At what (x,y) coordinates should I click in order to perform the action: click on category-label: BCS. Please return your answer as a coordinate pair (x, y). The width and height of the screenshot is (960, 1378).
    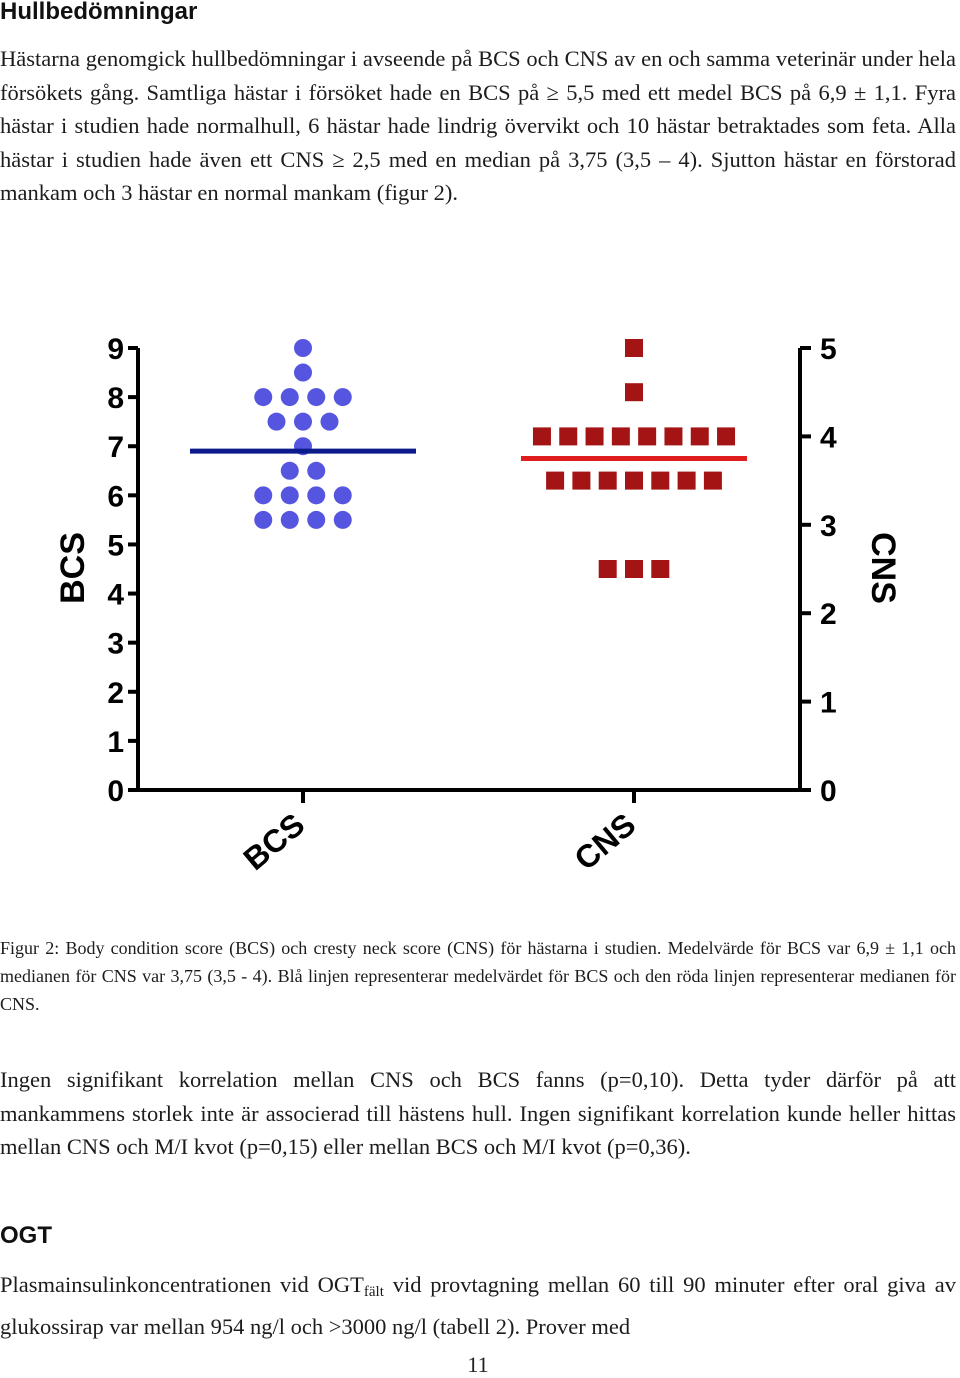
    Looking at the image, I should click on (273, 841).